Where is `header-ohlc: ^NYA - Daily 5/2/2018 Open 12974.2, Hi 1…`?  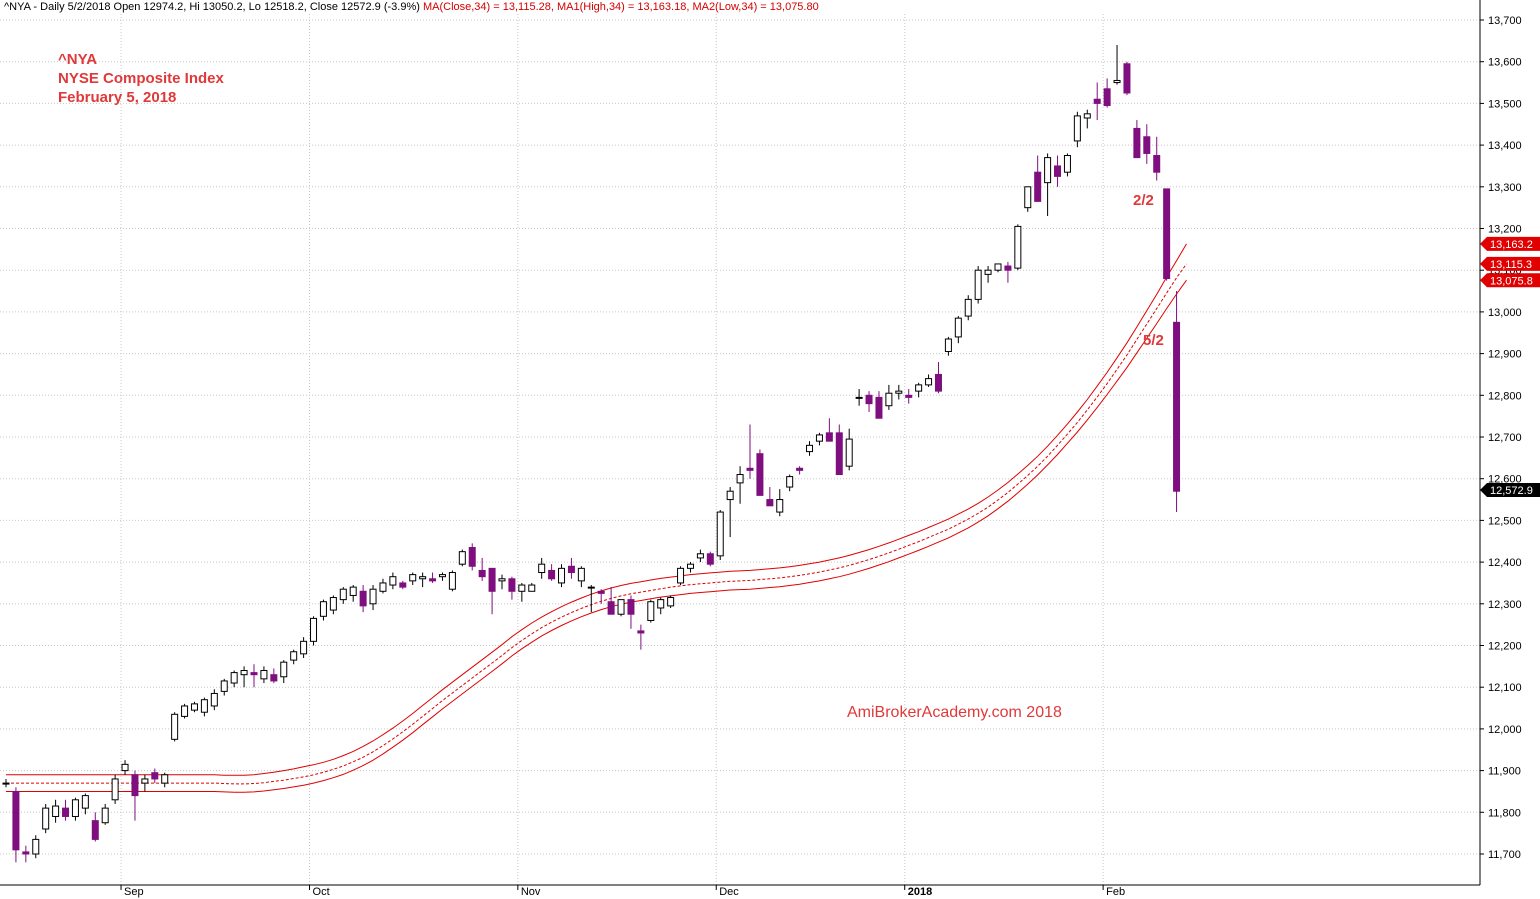 header-ohlc: ^NYA - Daily 5/2/2018 Open 12974.2, Hi 1… is located at coordinates (212, 7).